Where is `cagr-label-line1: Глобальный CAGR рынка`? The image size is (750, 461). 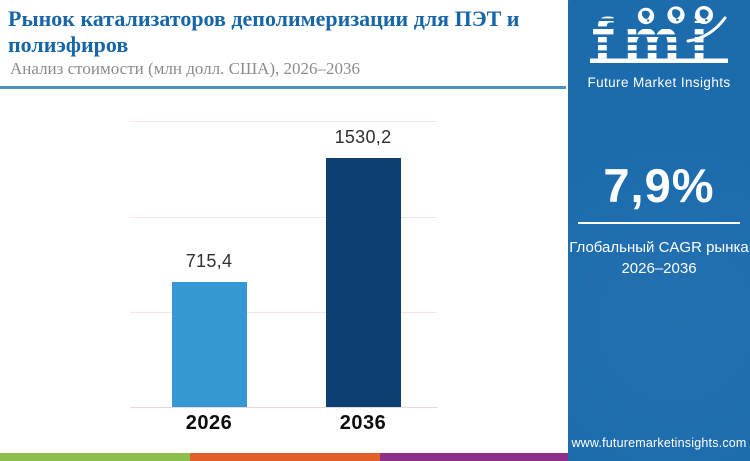
cagr-label-line1: Глобальный CAGR рынка is located at coordinates (659, 247).